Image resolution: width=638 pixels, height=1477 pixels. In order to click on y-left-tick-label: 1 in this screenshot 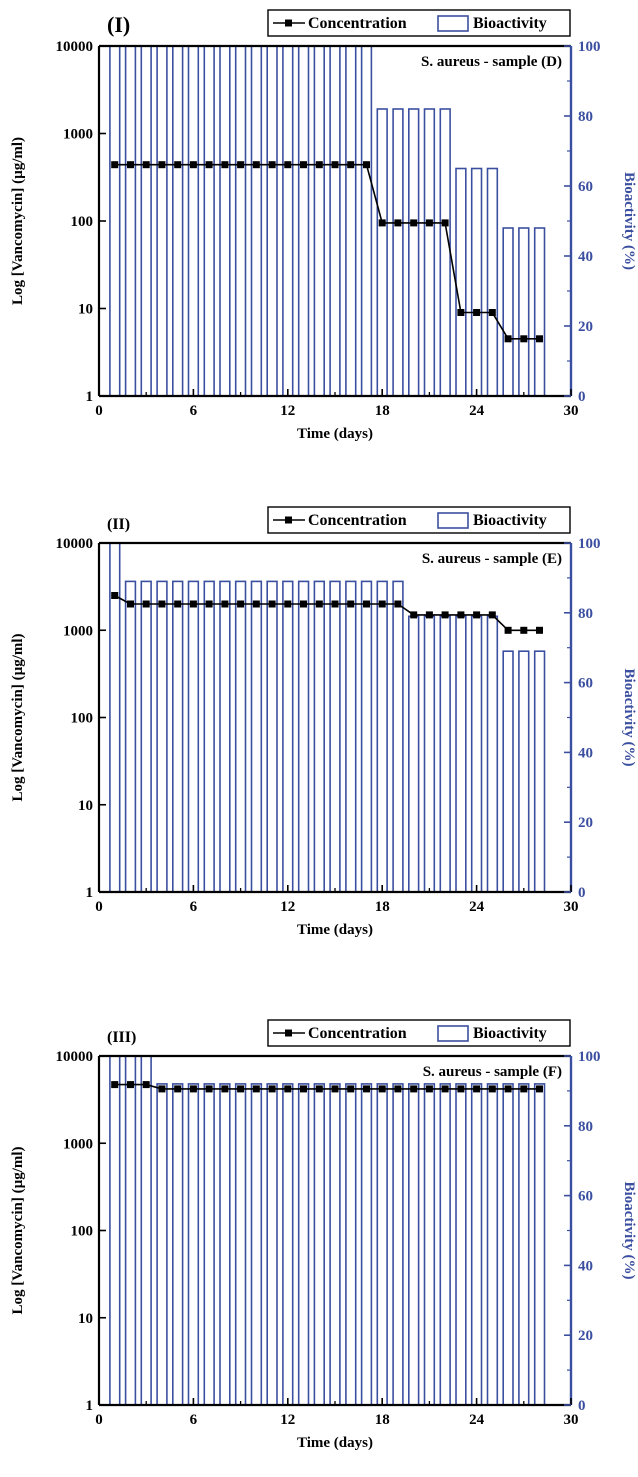, I will do `click(90, 1406)`.